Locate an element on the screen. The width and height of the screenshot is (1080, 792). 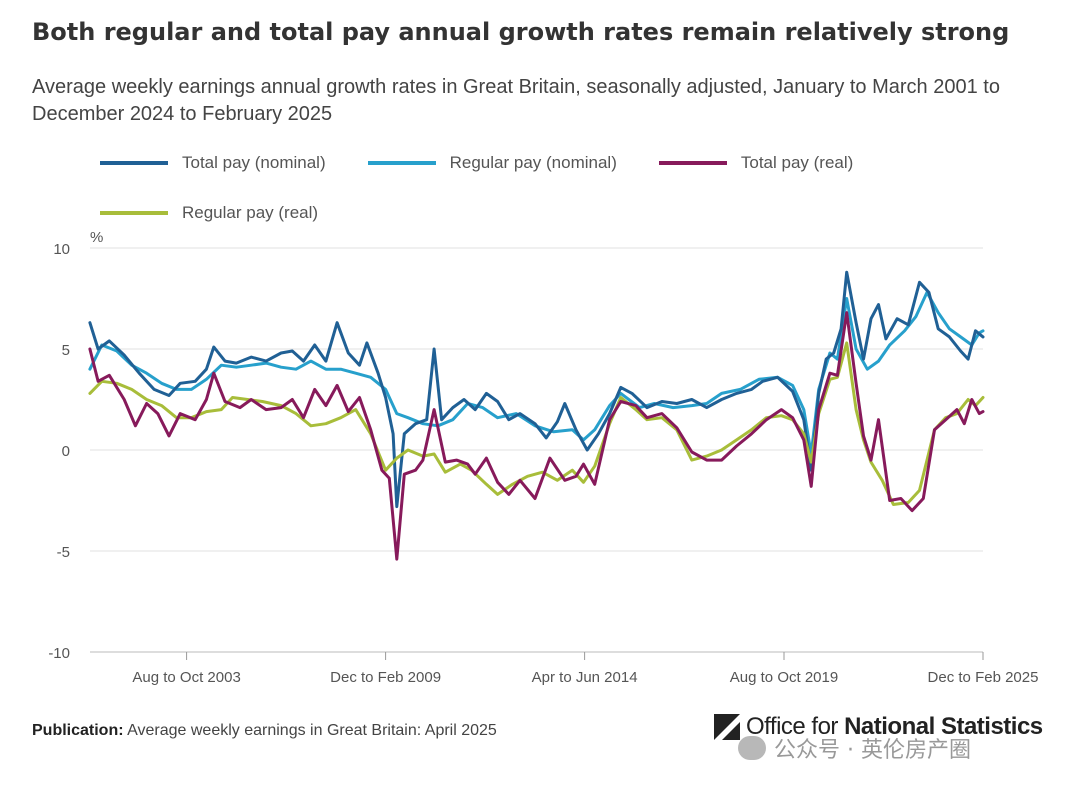
legend-item: Regular pay (nominal) is located at coordinates (492, 163).